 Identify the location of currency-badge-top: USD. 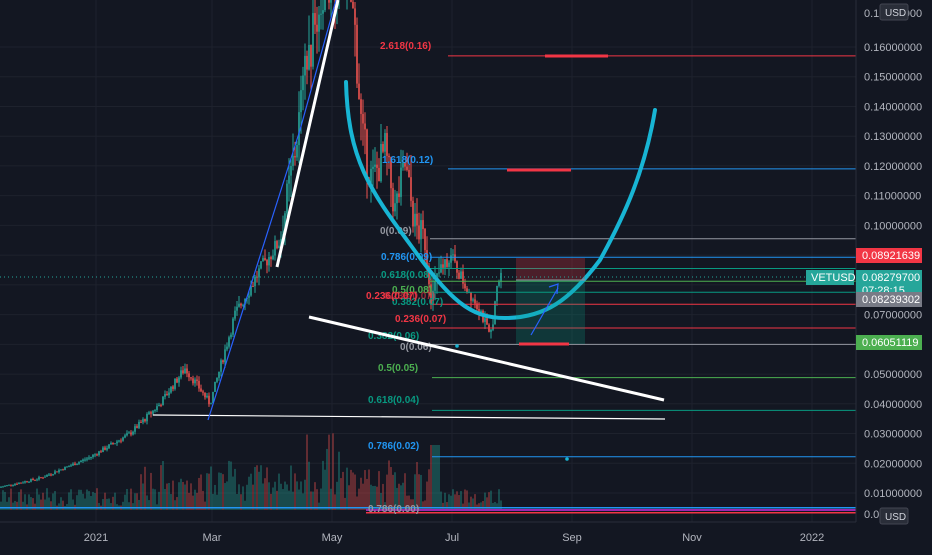
(894, 12).